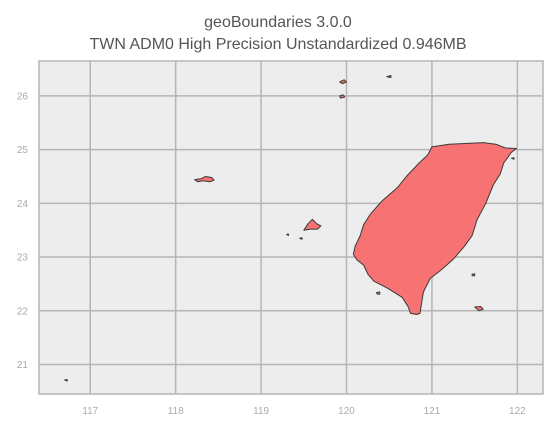  Describe the element at coordinates (23, 204) in the screenshot. I see `y-tick-label: 24` at that location.